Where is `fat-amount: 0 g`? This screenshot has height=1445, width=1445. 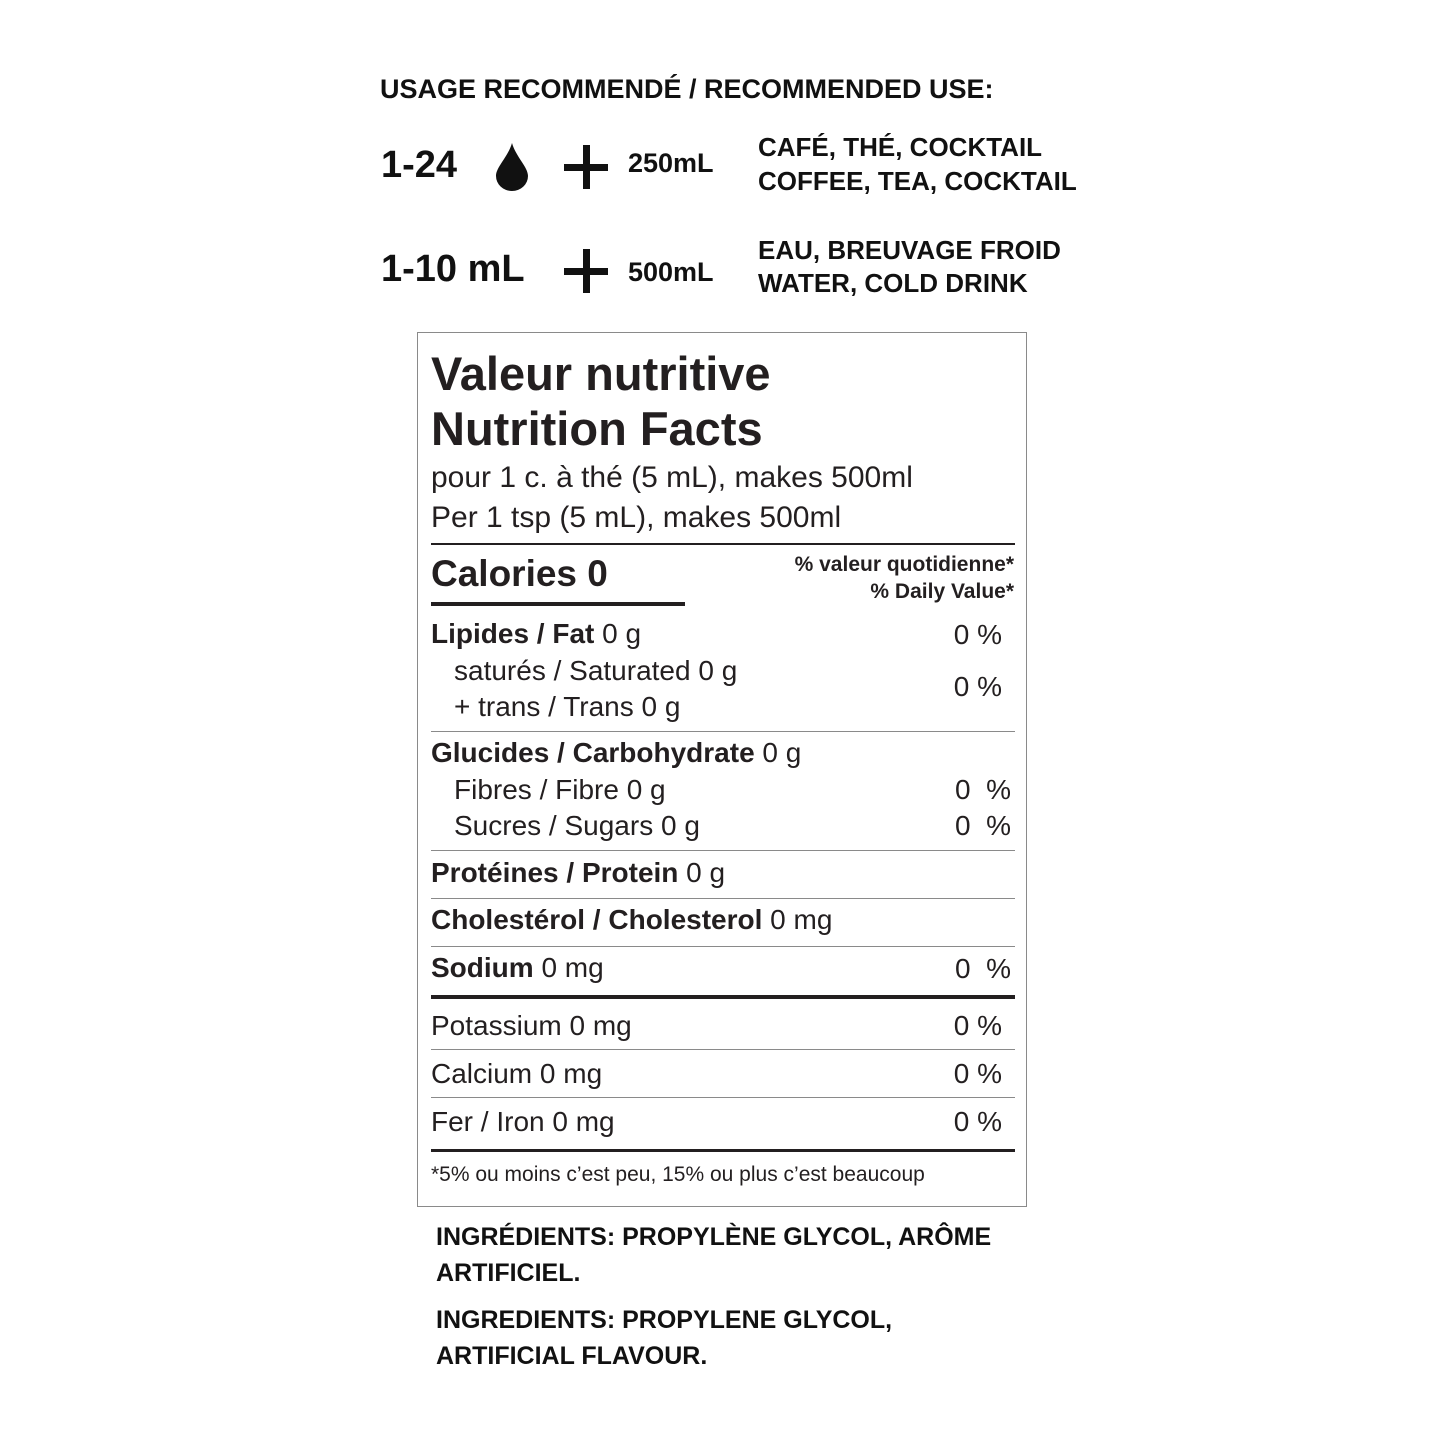 fat-amount: 0 g is located at coordinates (618, 633).